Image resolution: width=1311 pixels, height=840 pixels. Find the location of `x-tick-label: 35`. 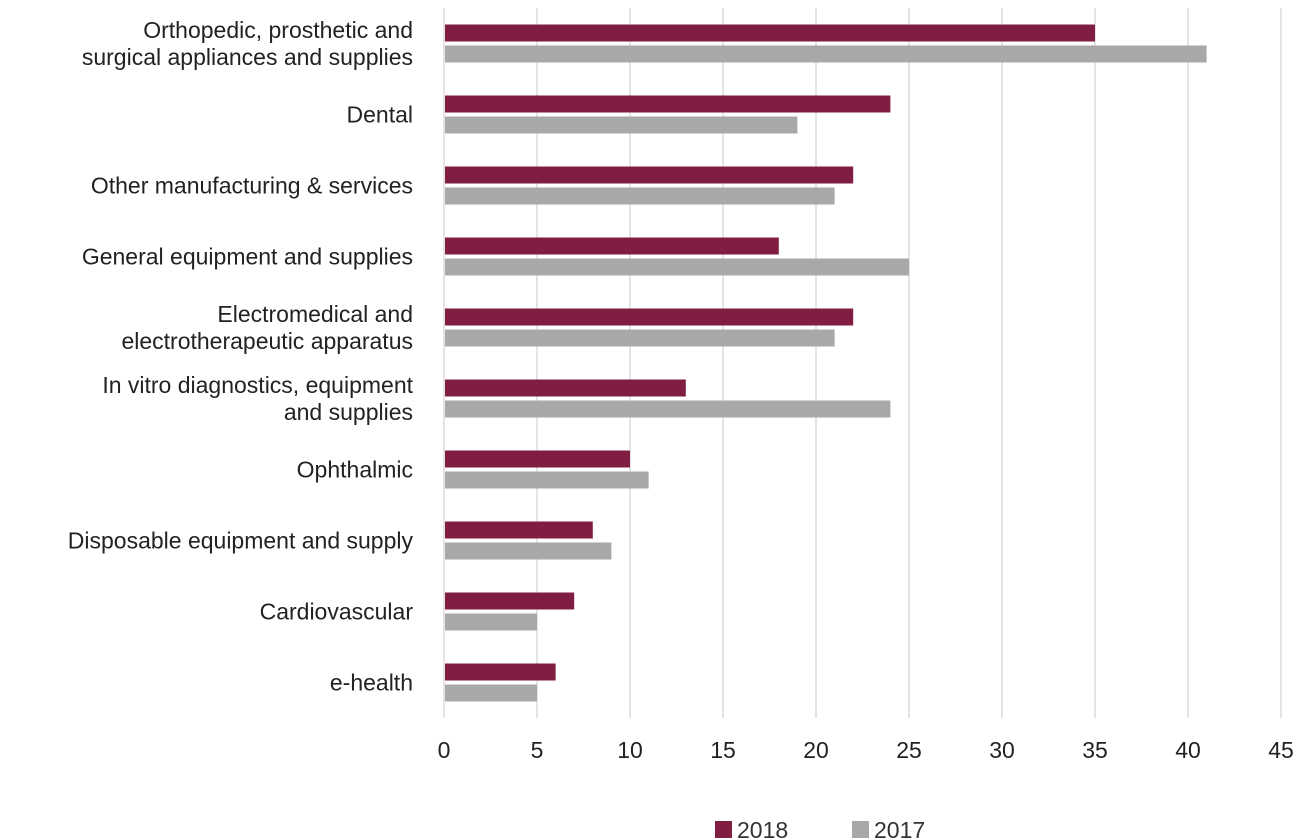

x-tick-label: 35 is located at coordinates (1095, 750).